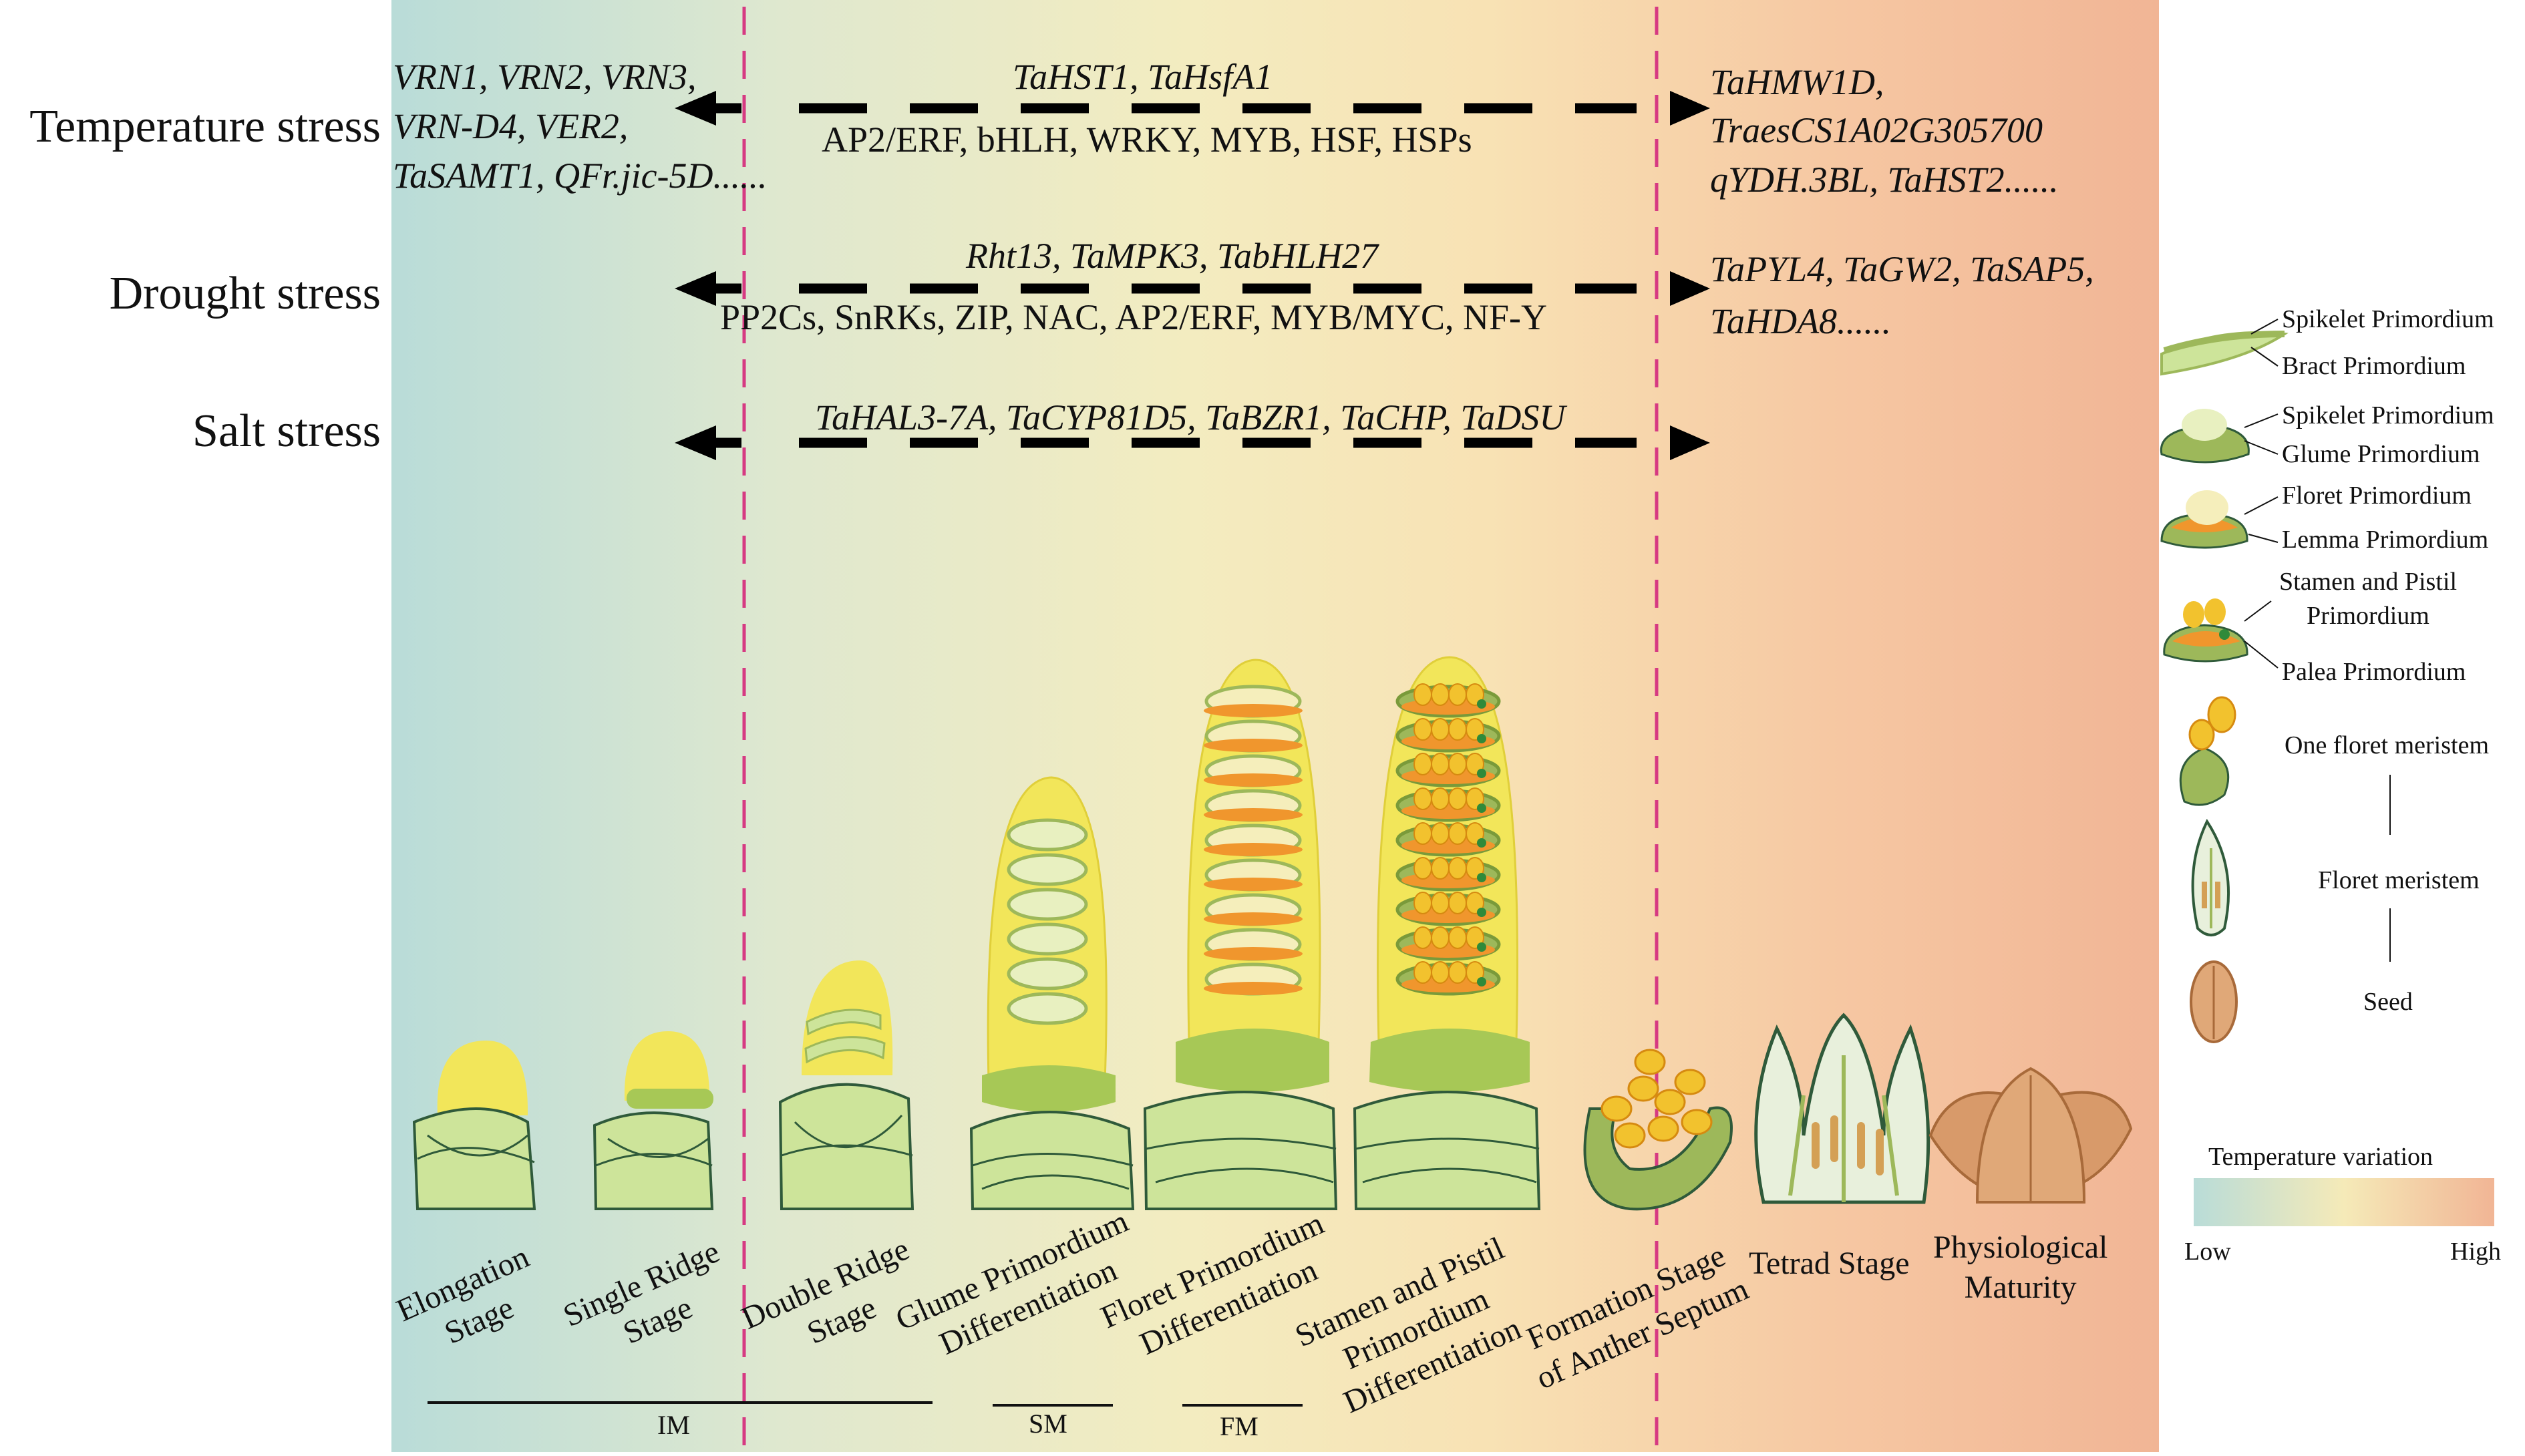 The height and width of the screenshot is (1456, 2525). Describe the element at coordinates (2387, 745) in the screenshot. I see `legend-one-floret-meristem: One floret meristem` at that location.